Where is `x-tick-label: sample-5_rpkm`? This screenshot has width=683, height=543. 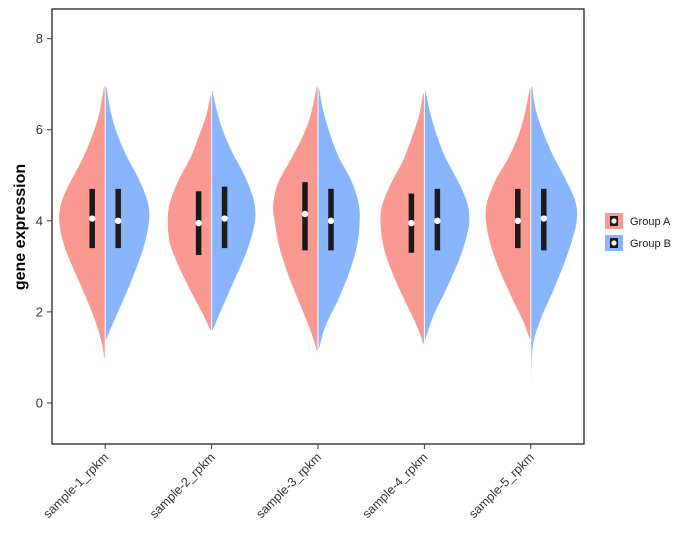 x-tick-label: sample-5_rpkm is located at coordinates (501, 485).